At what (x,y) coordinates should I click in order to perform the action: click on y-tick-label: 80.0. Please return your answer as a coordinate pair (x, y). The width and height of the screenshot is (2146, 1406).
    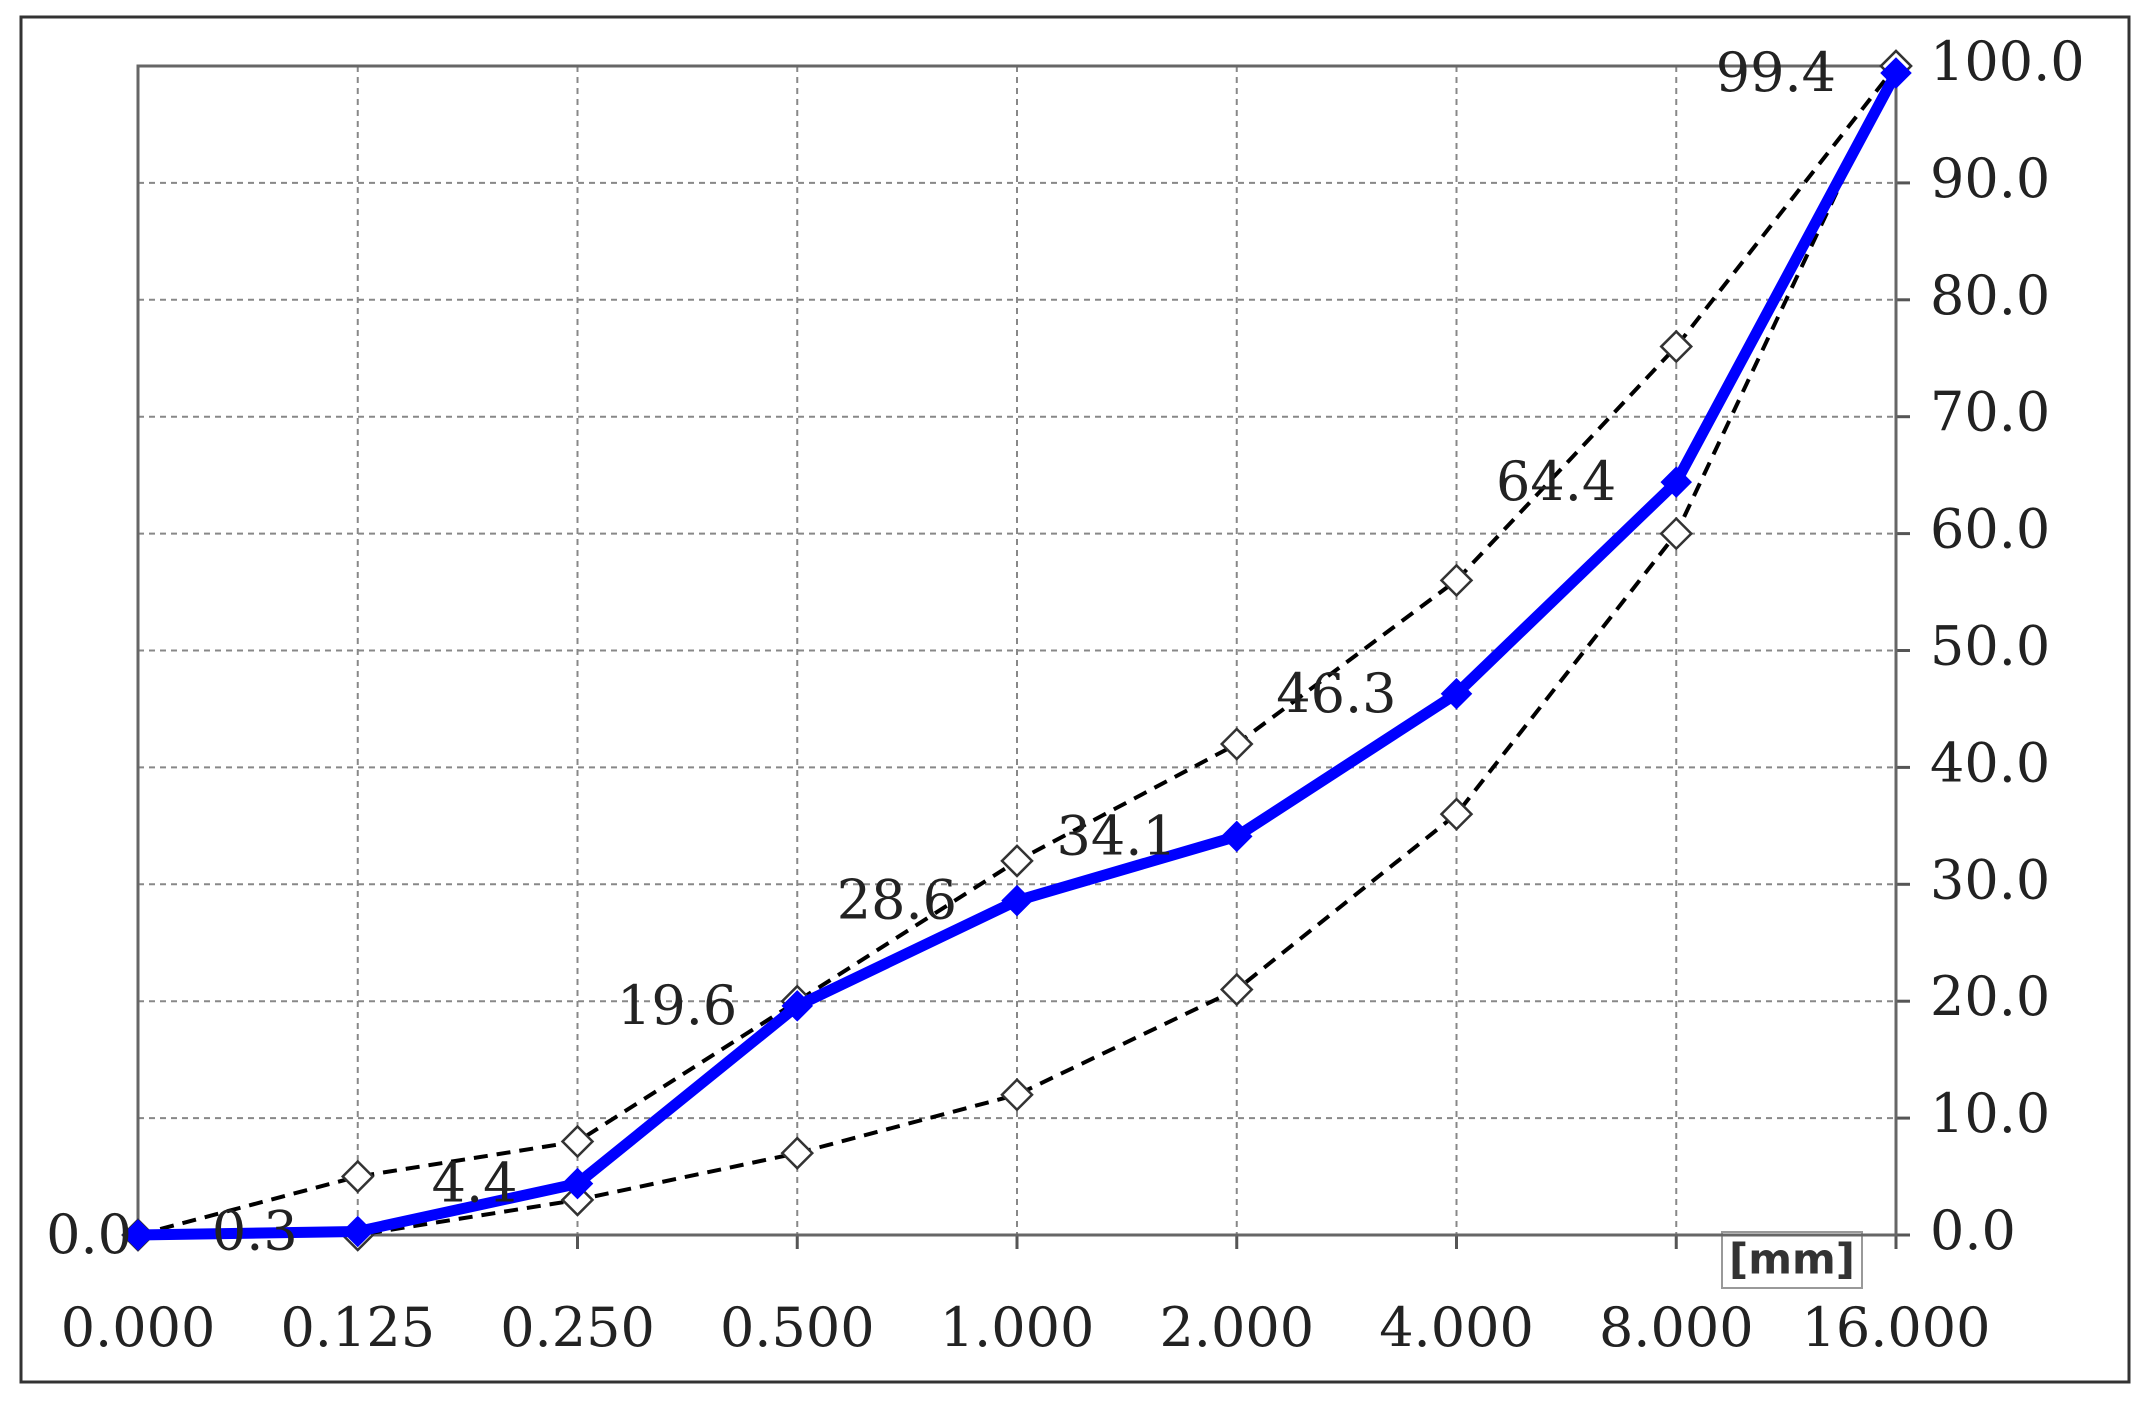
    Looking at the image, I should click on (1990, 295).